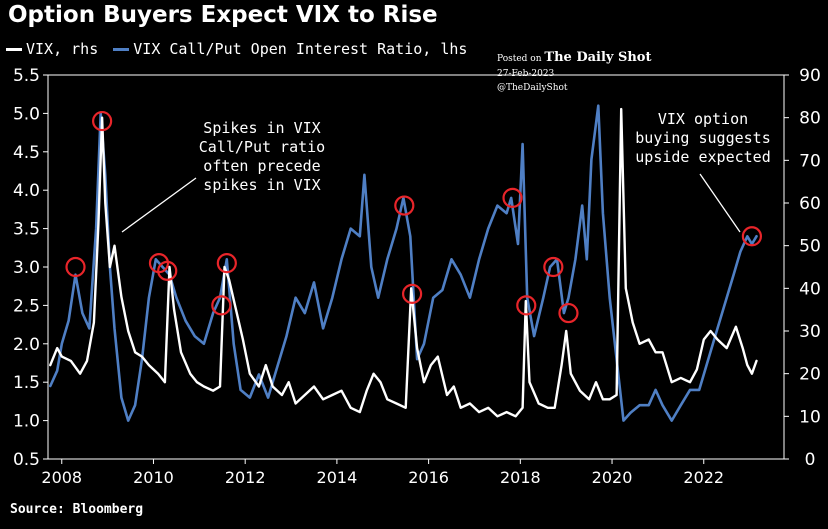  What do you see at coordinates (62, 49) in the screenshot?
I see `legend-label-vix: VIX, rhs` at bounding box center [62, 49].